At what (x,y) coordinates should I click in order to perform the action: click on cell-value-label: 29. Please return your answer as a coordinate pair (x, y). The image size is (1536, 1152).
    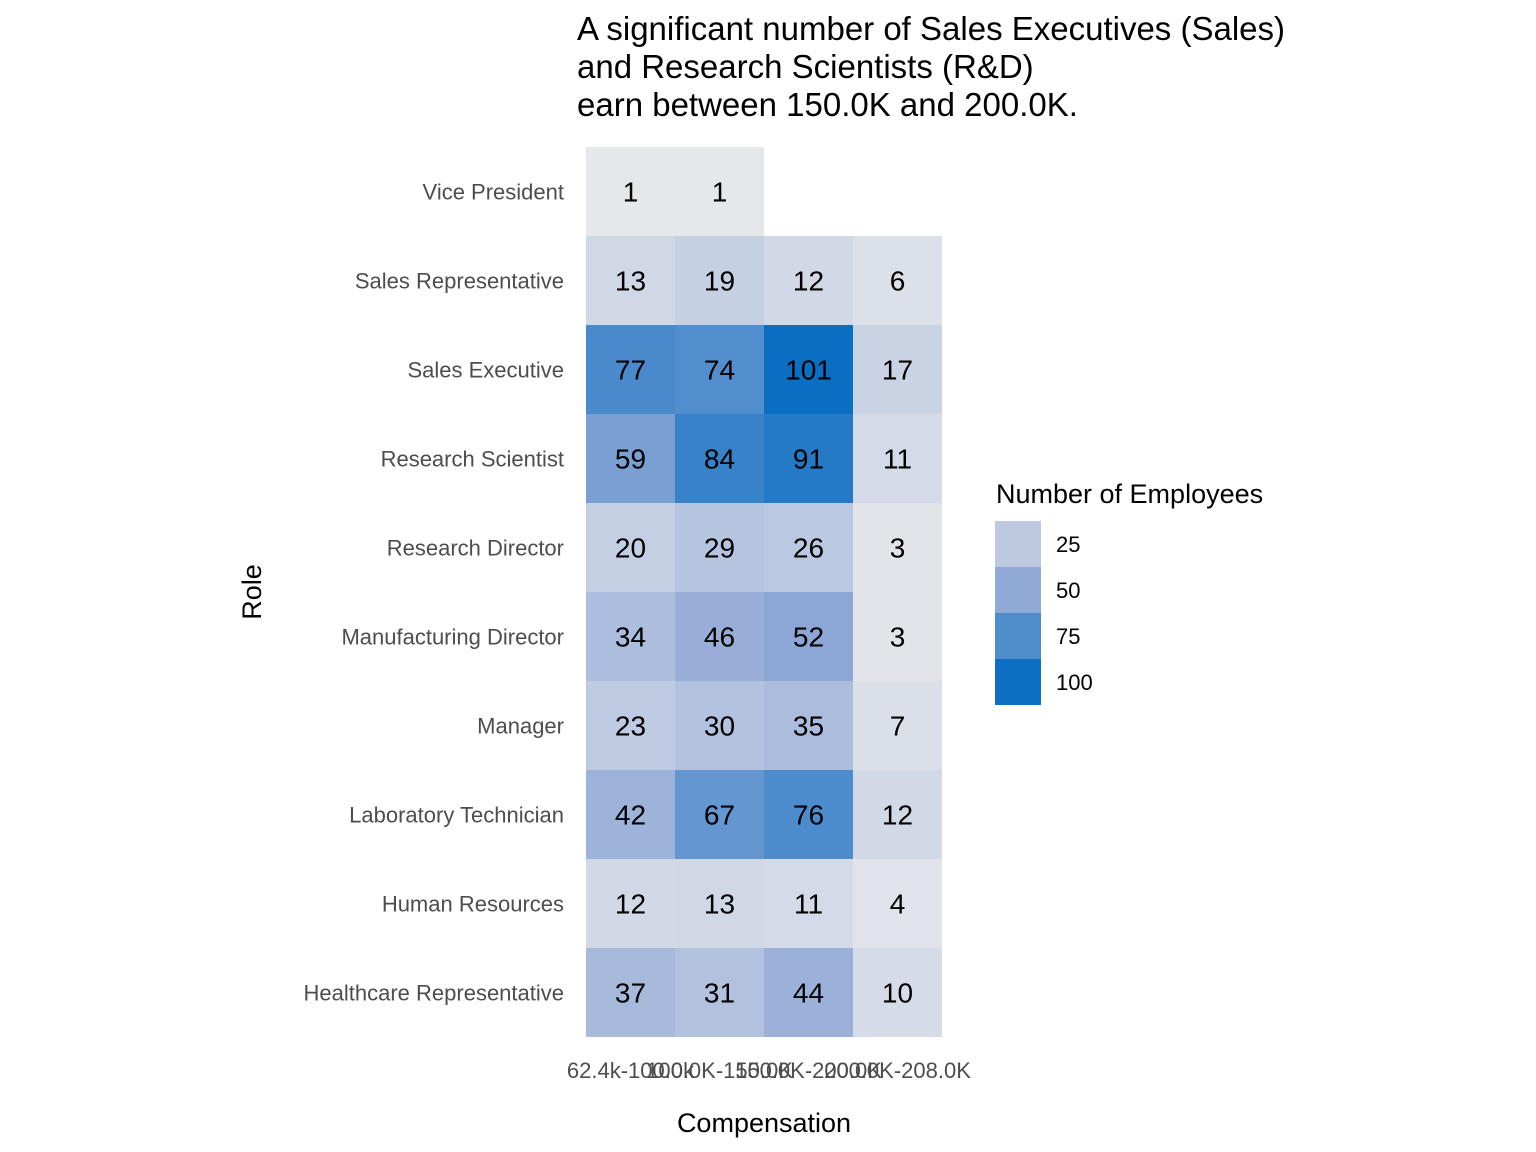
    Looking at the image, I should click on (719, 548).